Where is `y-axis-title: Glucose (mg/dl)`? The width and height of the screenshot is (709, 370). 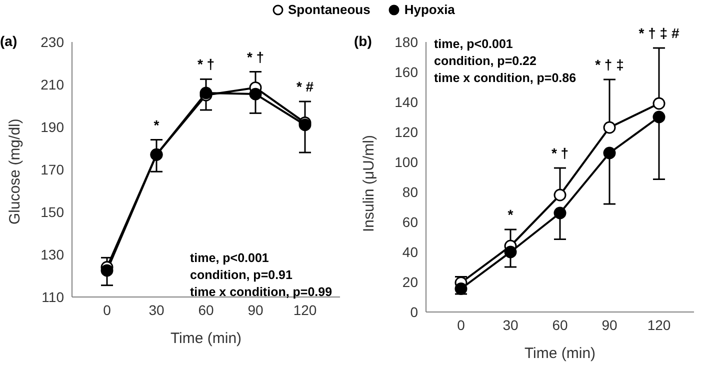 y-axis-title: Glucose (mg/dl) is located at coordinates (15, 171).